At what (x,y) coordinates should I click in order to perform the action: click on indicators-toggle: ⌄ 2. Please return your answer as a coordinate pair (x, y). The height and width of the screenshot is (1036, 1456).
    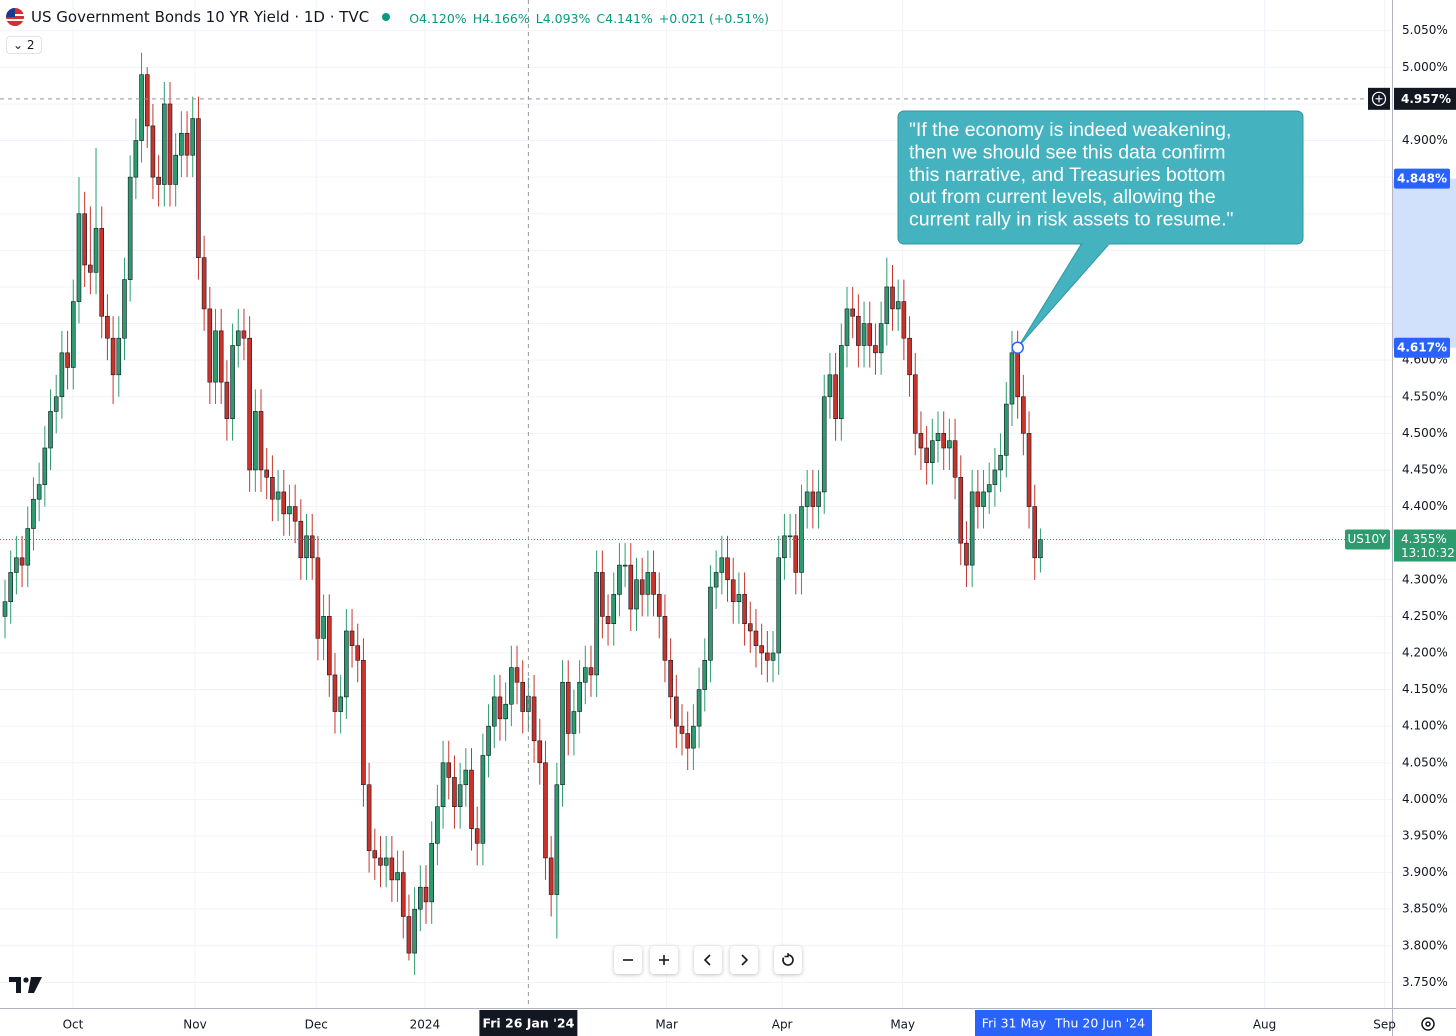
    Looking at the image, I should click on (24, 45).